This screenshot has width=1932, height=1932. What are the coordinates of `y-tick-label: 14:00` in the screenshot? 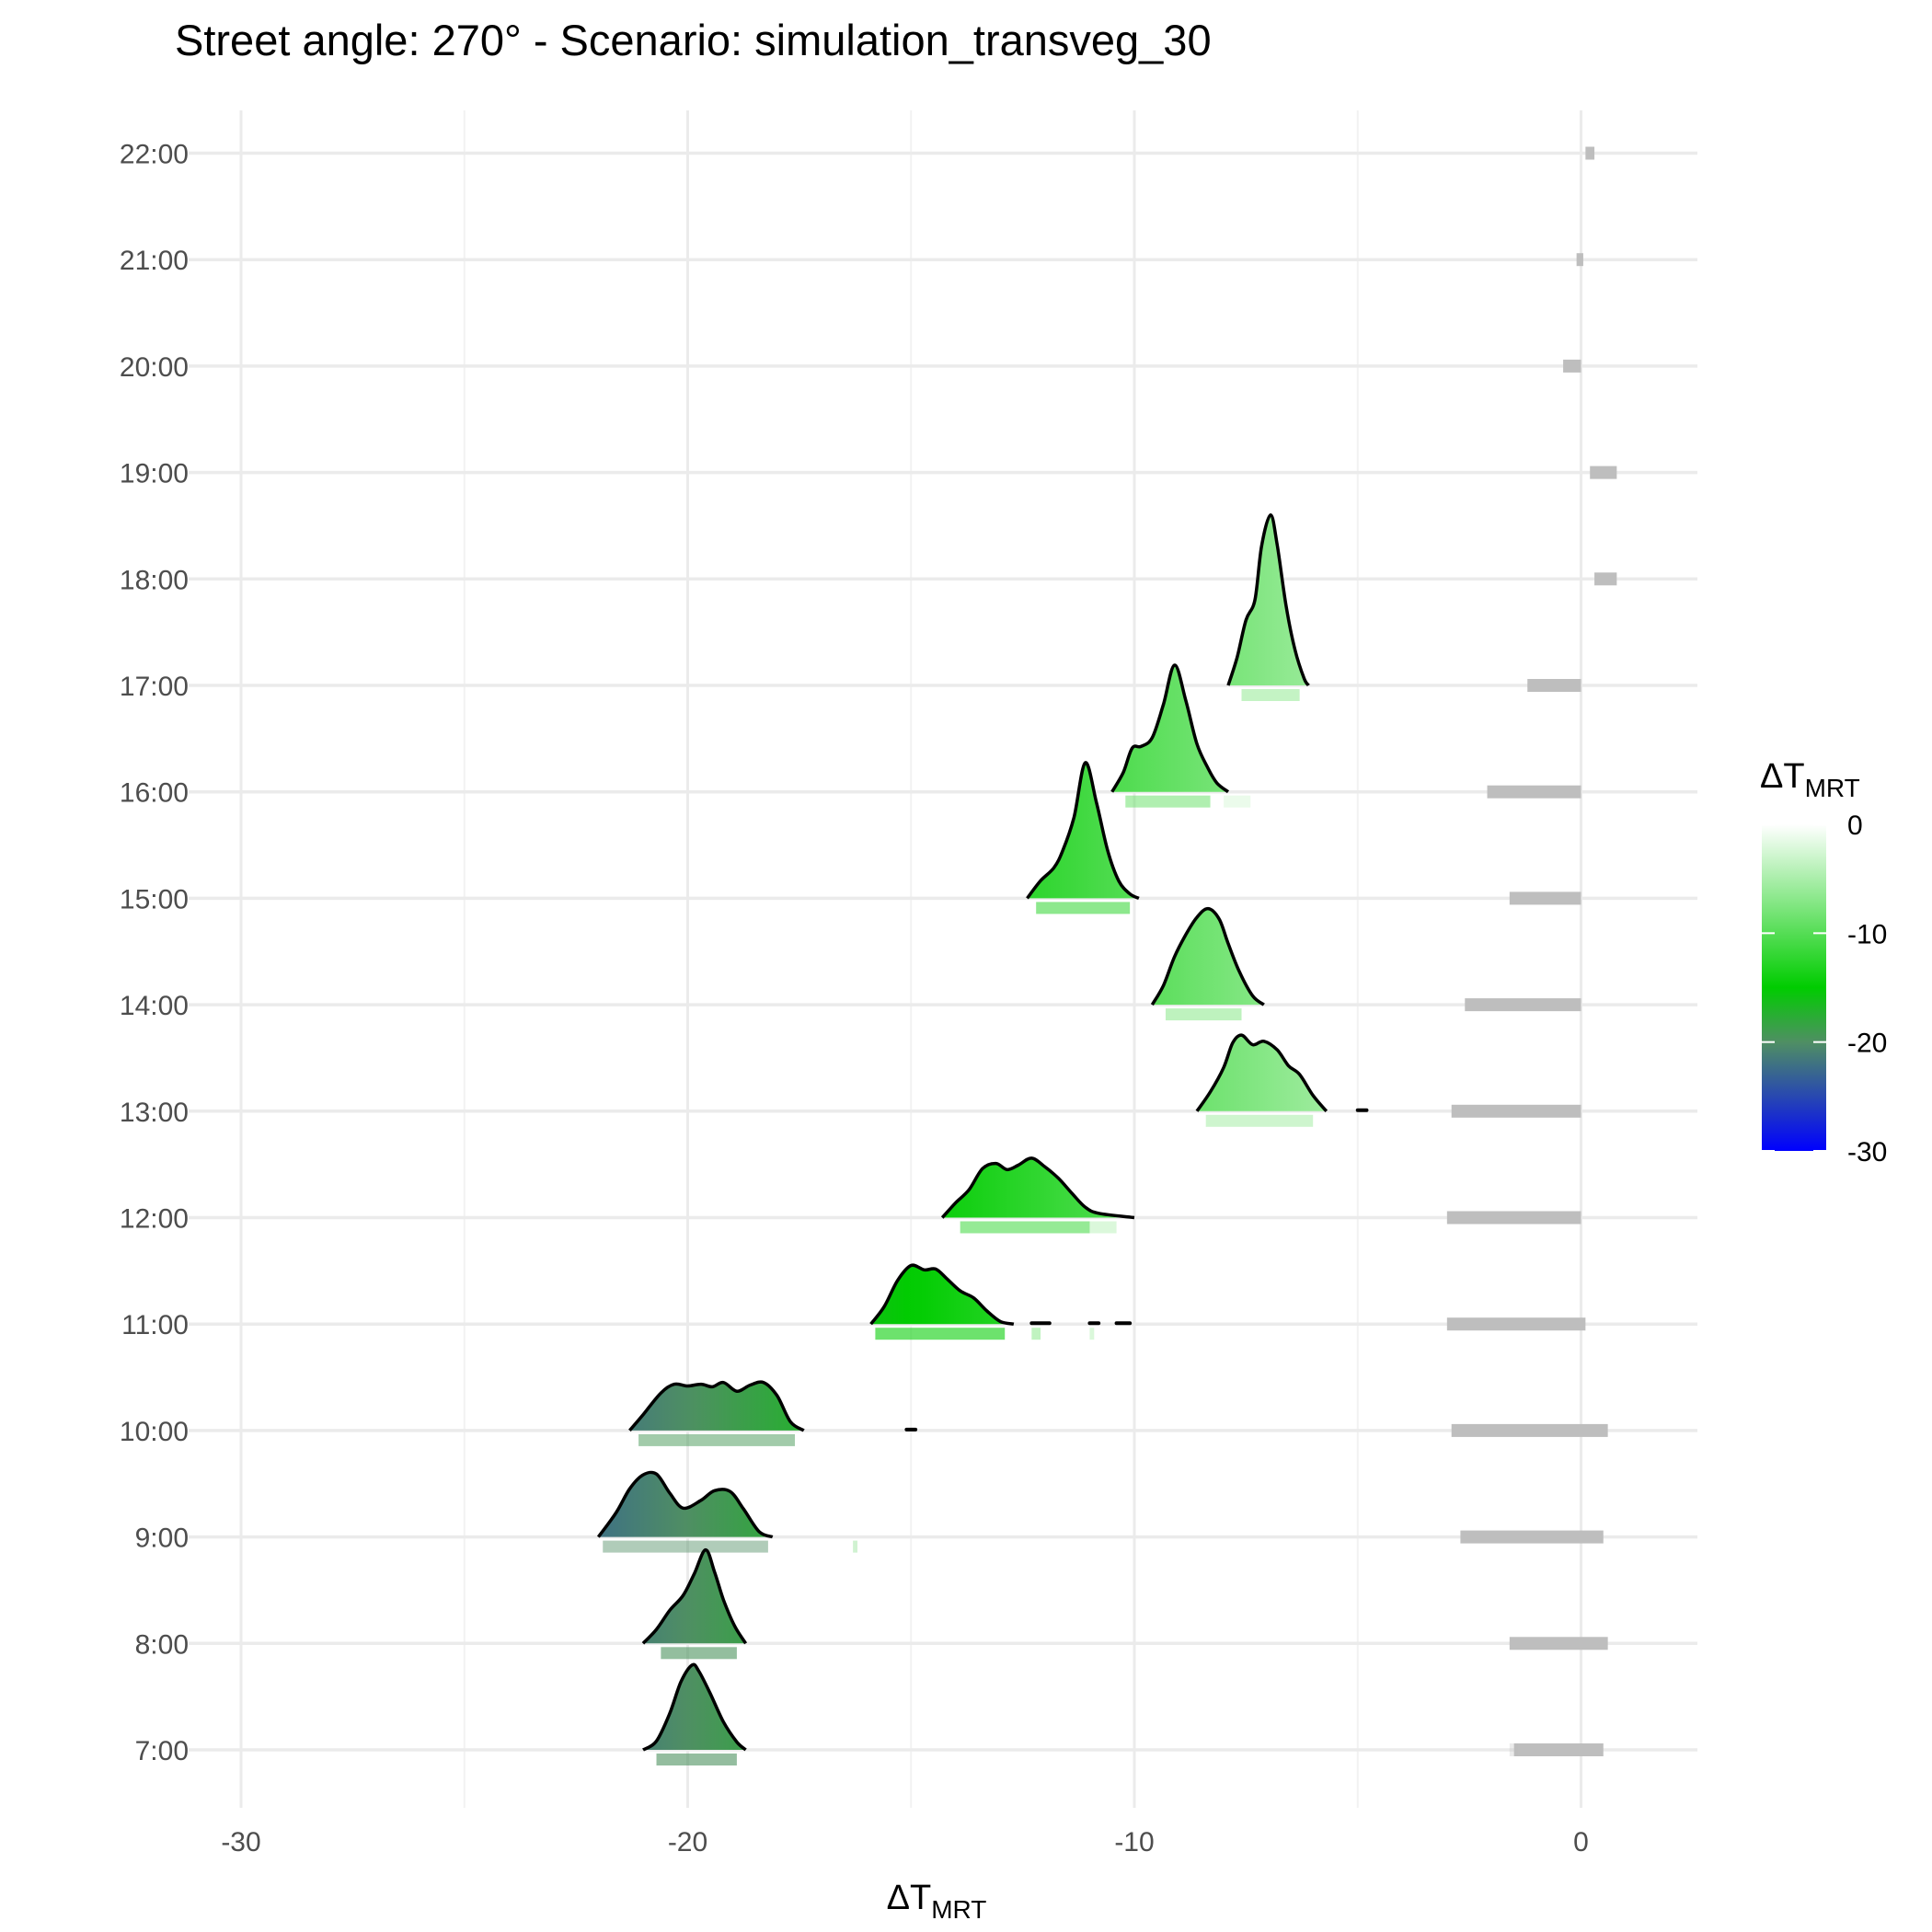 It's located at (154, 1006).